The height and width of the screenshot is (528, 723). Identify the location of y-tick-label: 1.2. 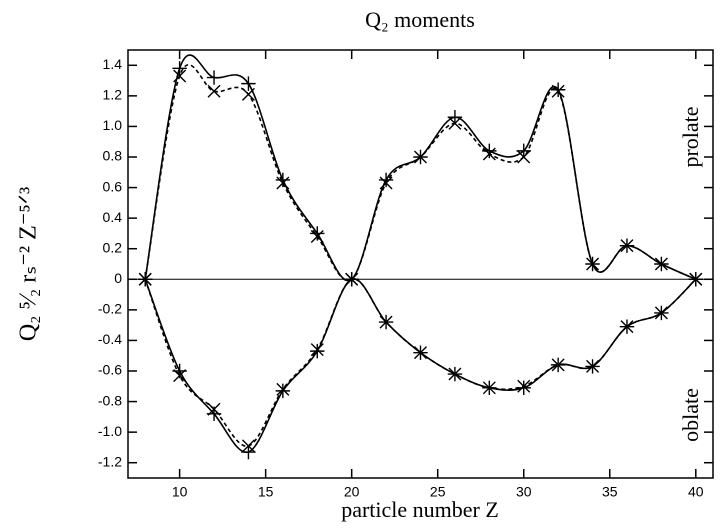
(113, 95).